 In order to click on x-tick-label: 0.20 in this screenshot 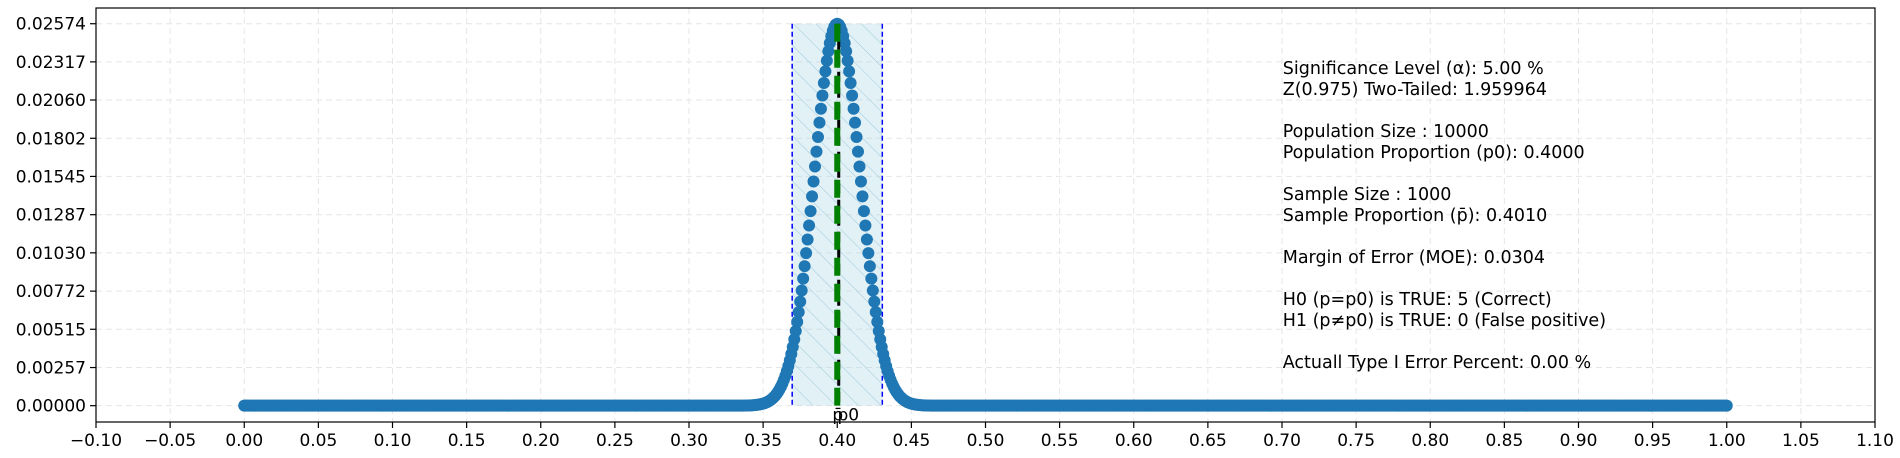, I will do `click(541, 441)`.